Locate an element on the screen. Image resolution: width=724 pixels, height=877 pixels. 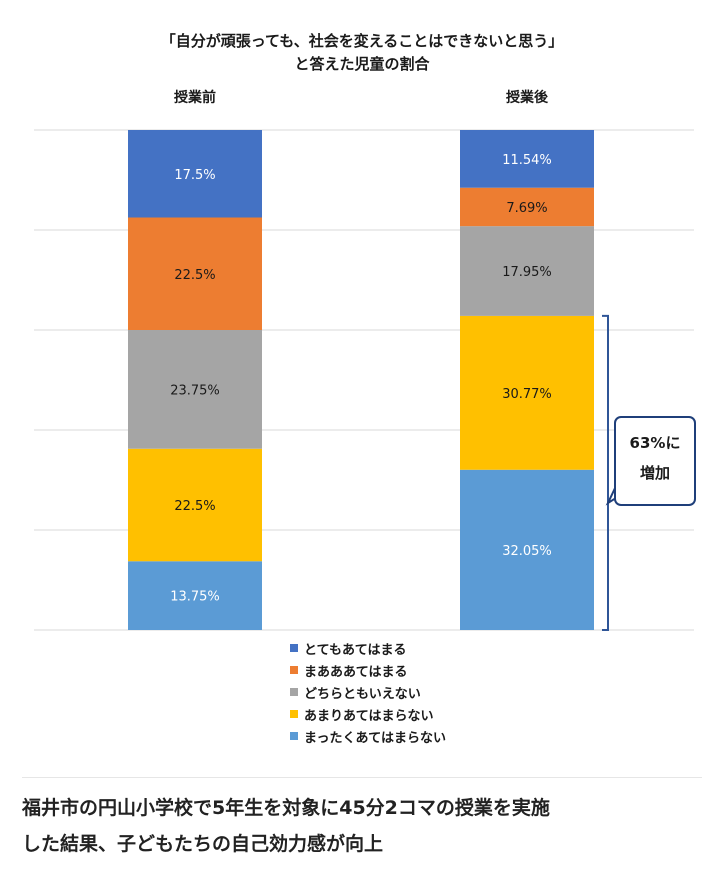
data-label: 32.05% is located at coordinates (527, 551).